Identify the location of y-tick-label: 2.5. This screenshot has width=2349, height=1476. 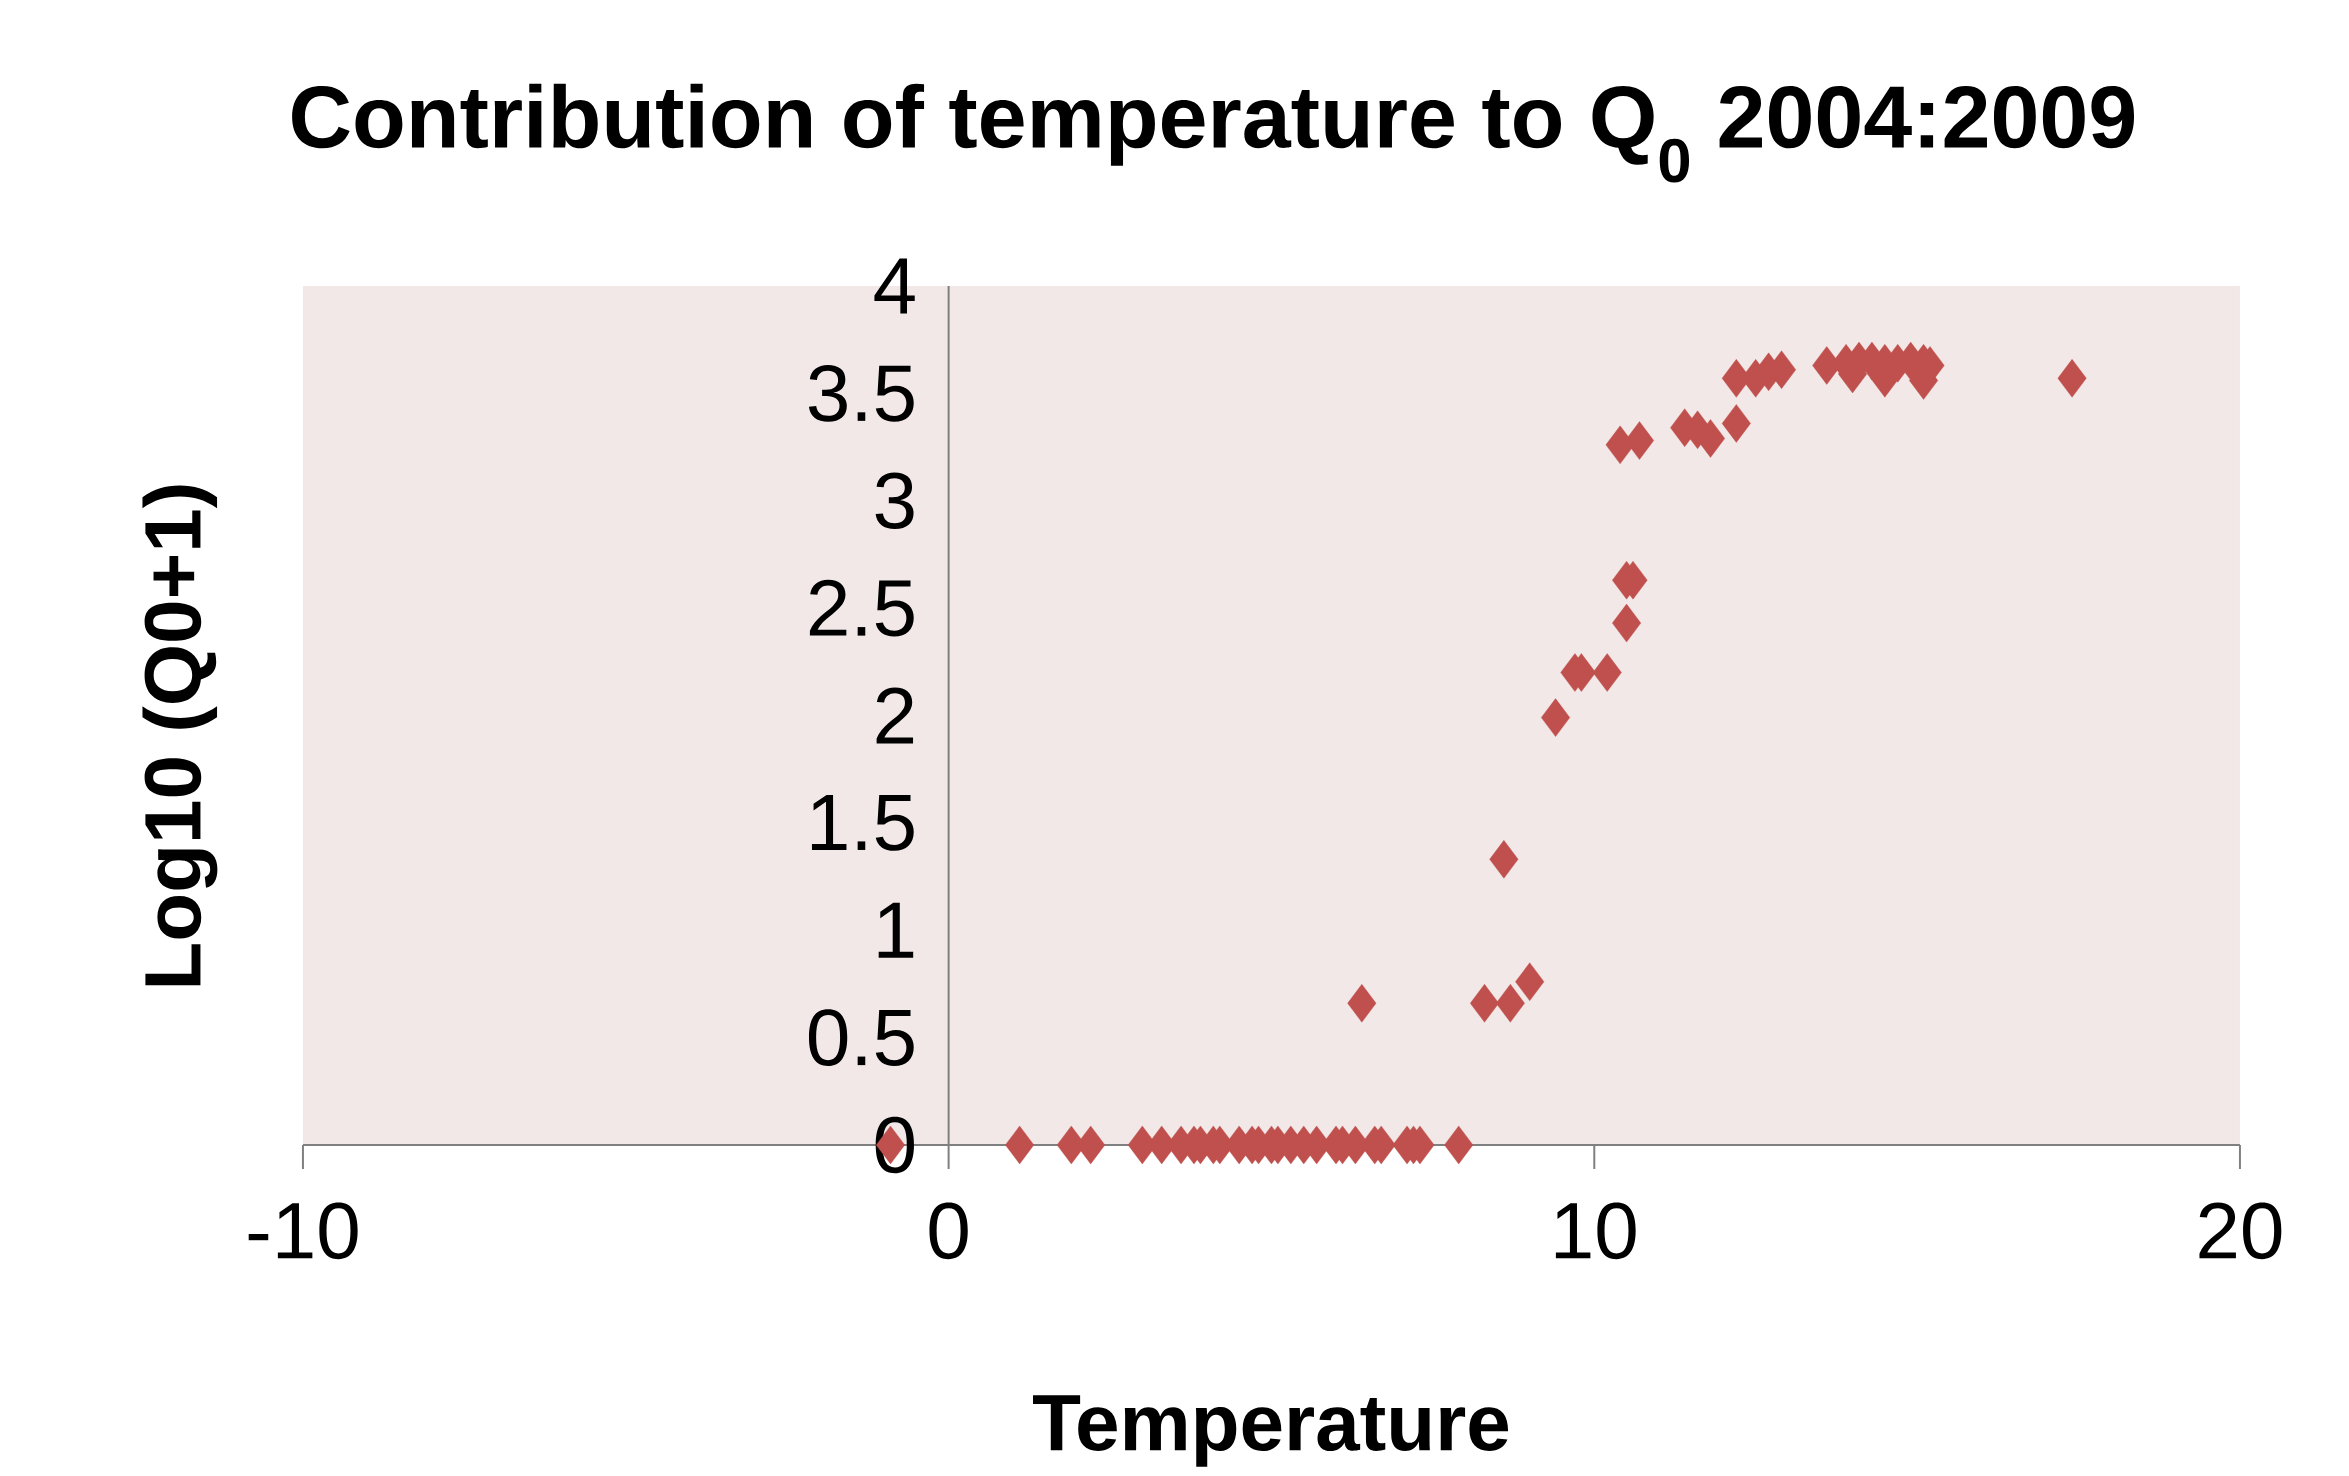
(861, 608).